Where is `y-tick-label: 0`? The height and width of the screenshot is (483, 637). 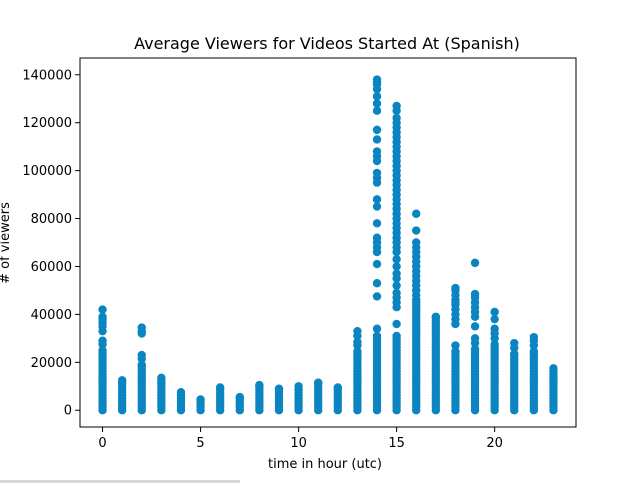
y-tick-label: 0 is located at coordinates (68, 411).